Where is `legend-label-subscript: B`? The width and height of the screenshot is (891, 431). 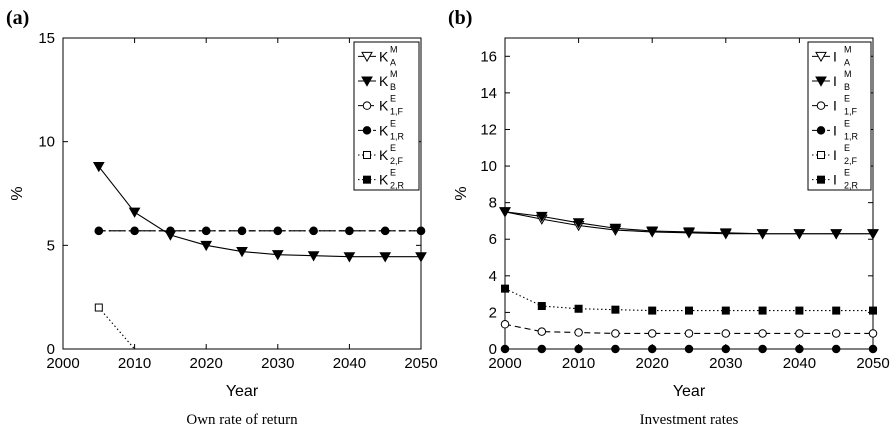
legend-label-subscript: B is located at coordinates (847, 87).